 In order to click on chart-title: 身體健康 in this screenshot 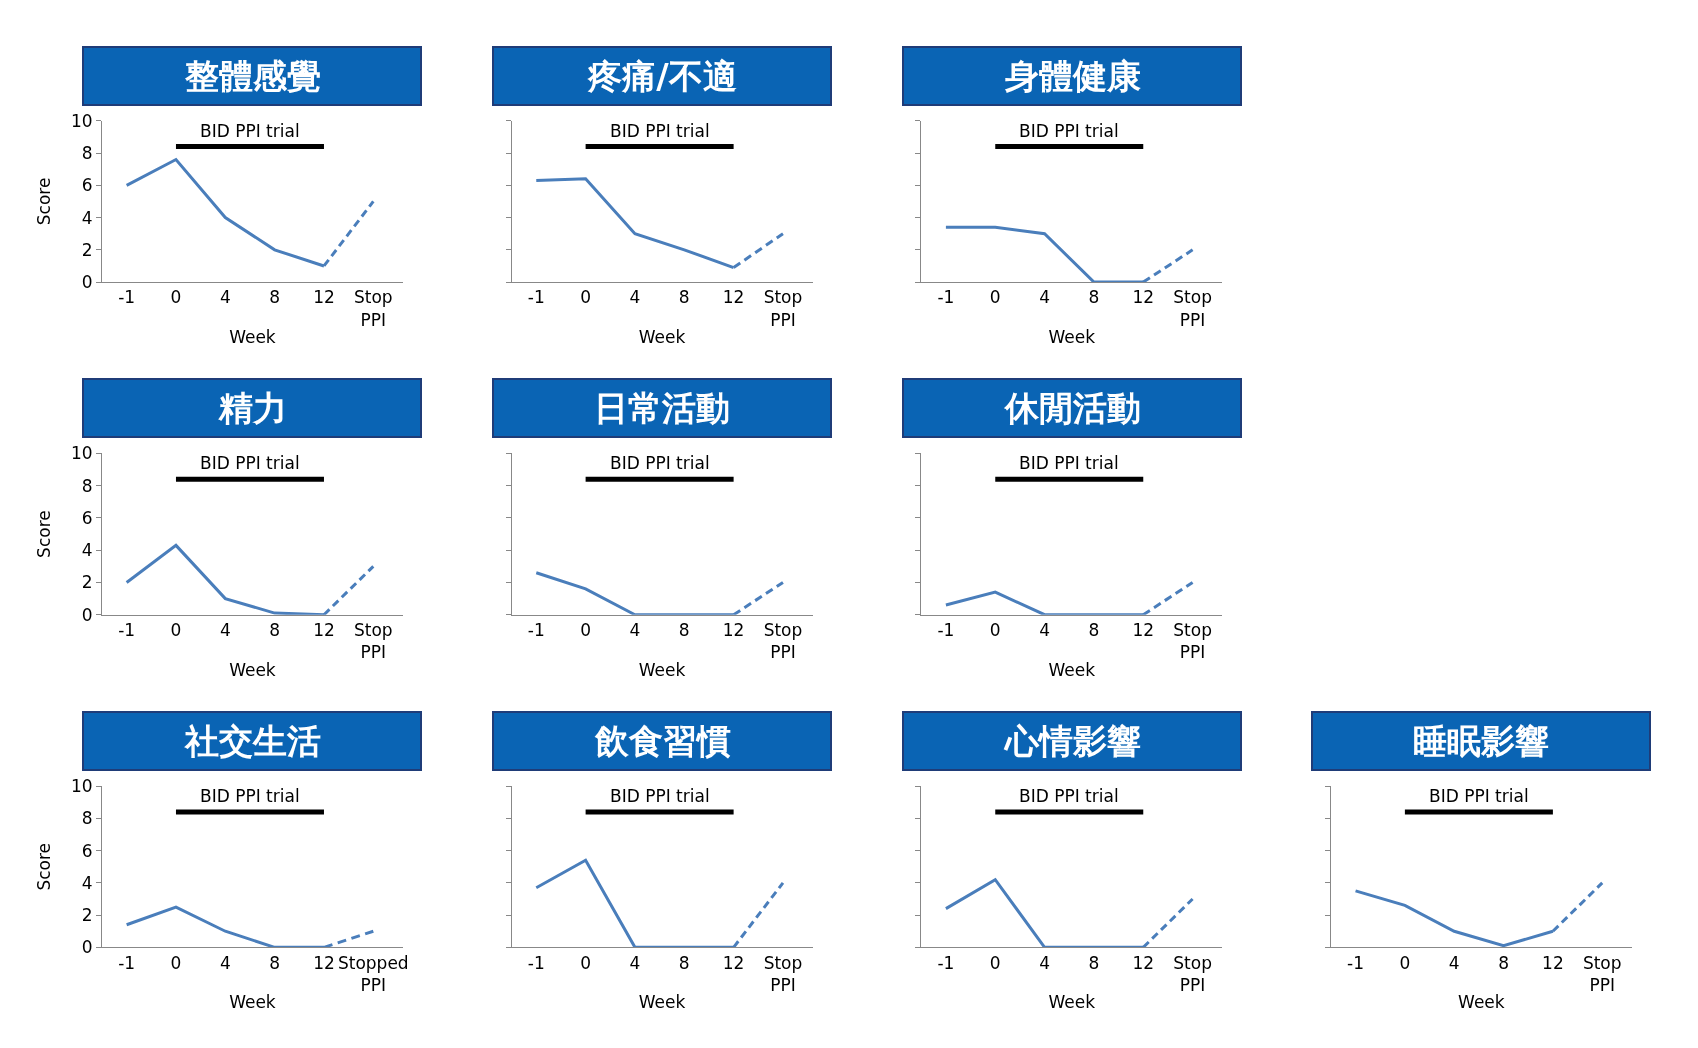, I will do `click(1072, 76)`.